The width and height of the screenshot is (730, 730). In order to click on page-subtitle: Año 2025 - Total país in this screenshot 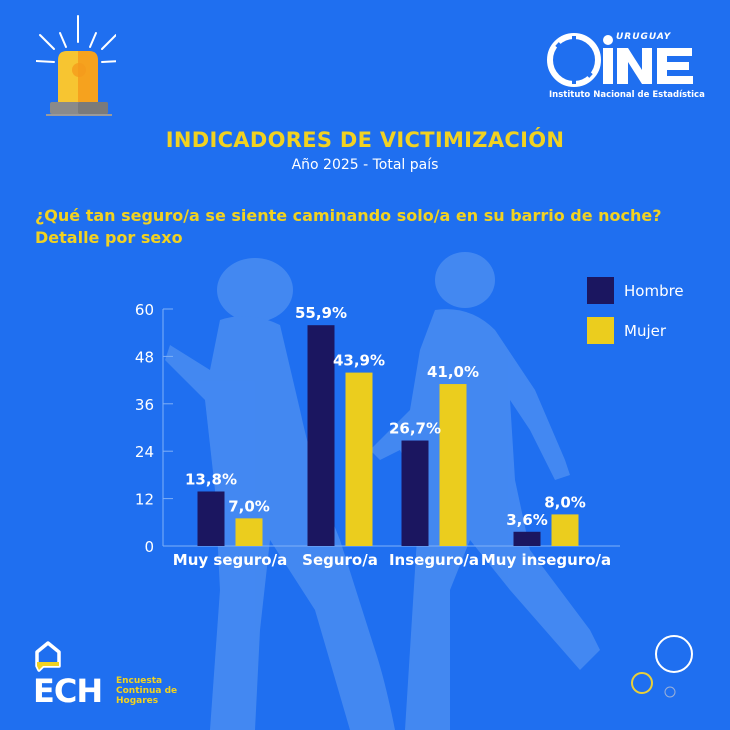, I will do `click(365, 165)`.